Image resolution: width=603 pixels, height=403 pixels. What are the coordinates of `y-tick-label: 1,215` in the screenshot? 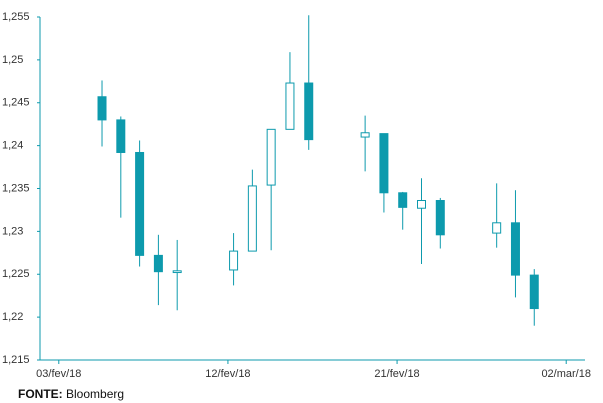 It's located at (16, 360).